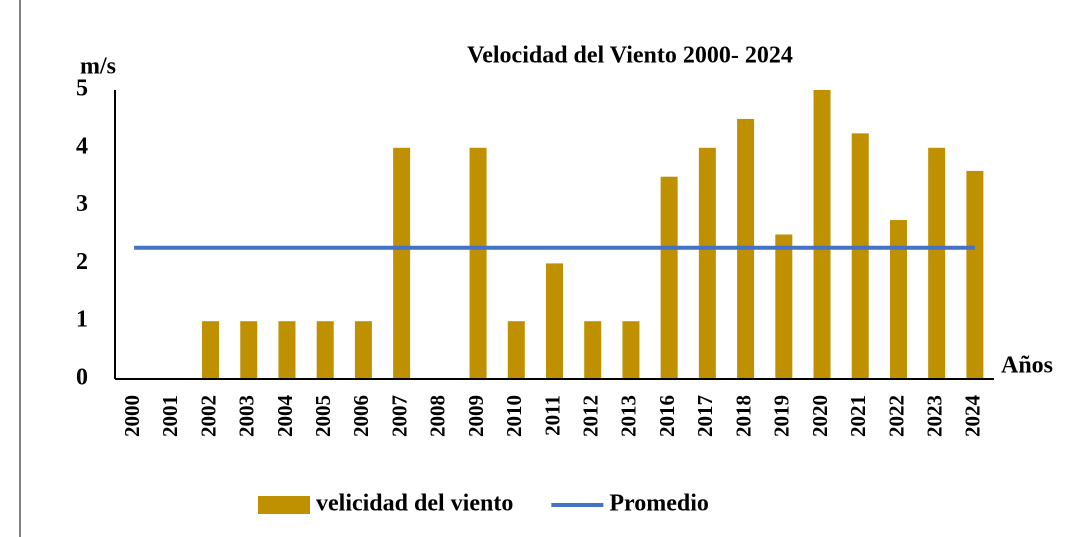  Describe the element at coordinates (896, 416) in the screenshot. I see `x-tick-label: 2022` at that location.